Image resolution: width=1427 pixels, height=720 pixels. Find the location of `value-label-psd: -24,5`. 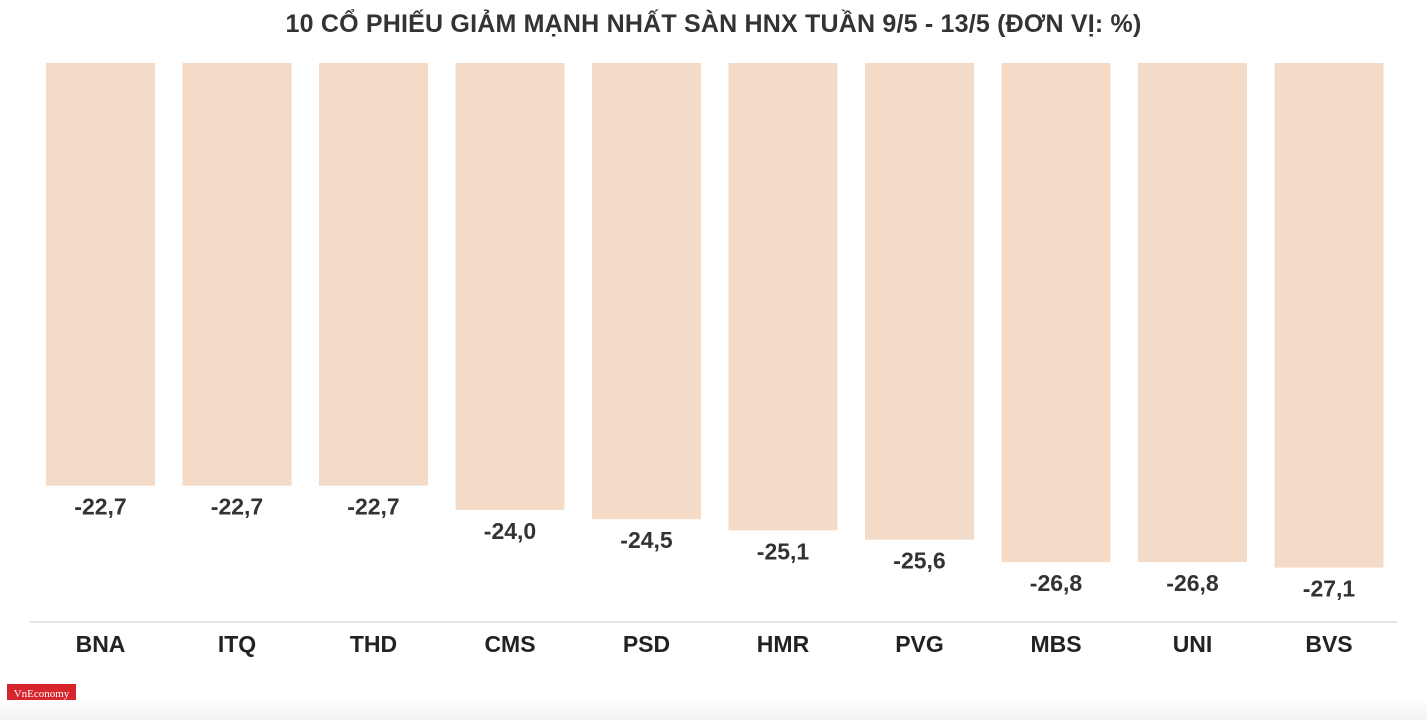

value-label-psd: -24,5 is located at coordinates (646, 540).